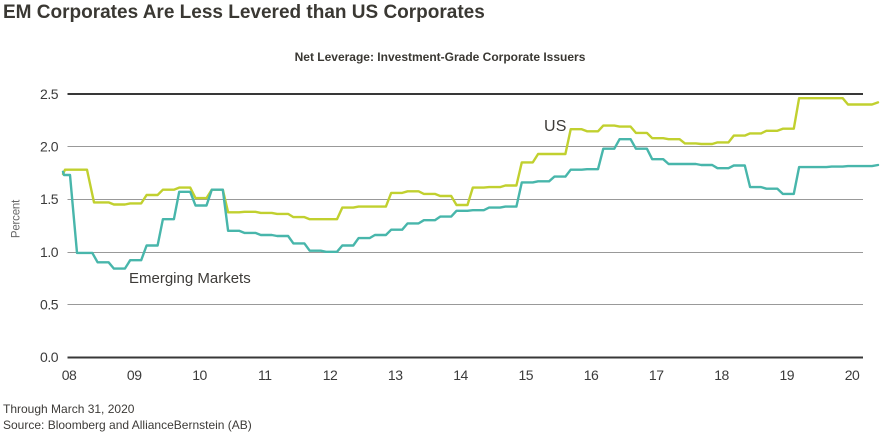 This screenshot has width=880, height=433. Describe the element at coordinates (555, 126) in the screenshot. I see `svg-text: US` at that location.